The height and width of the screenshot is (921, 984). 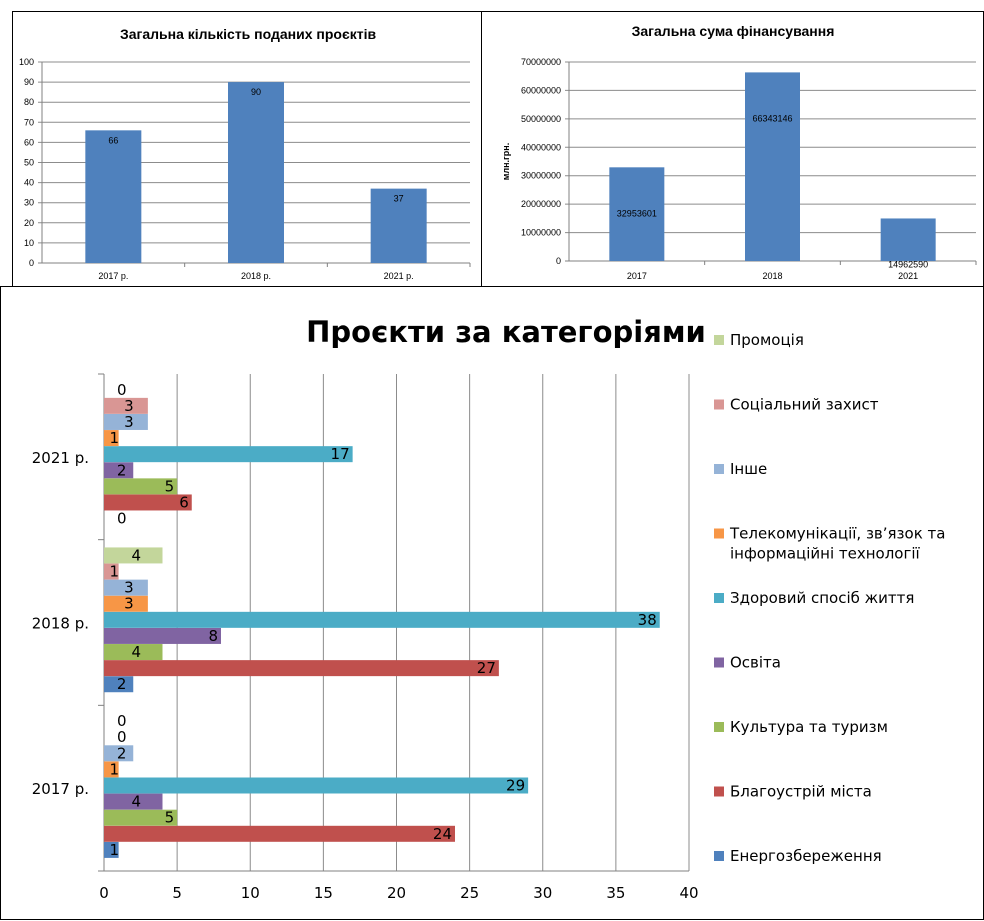 What do you see at coordinates (396, 893) in the screenshot?
I see `categories-x-tick-label: 20` at bounding box center [396, 893].